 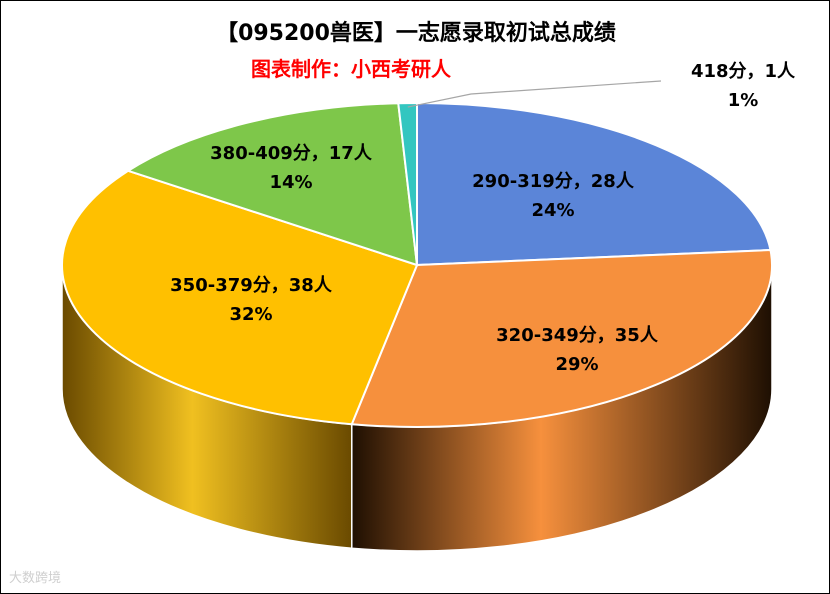 I want to click on pie-slice-418分, so click(x=407, y=183).